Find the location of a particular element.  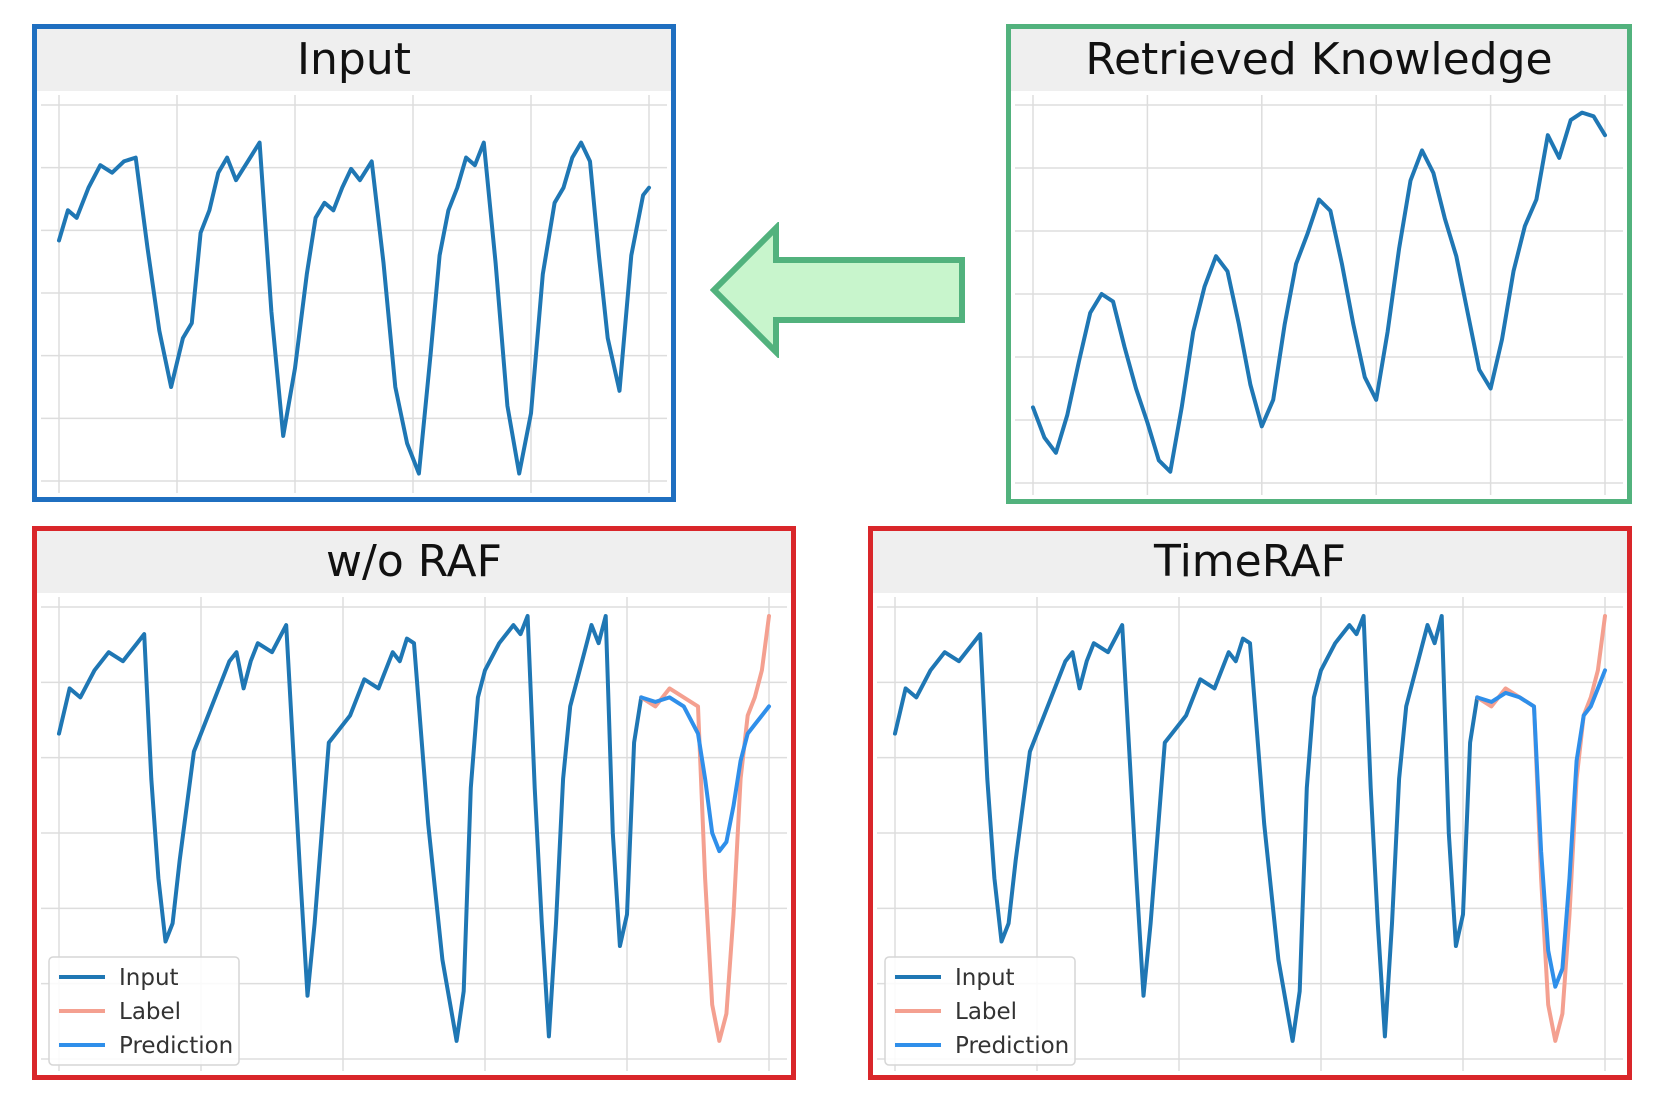

grid is located at coordinates (354, 294).